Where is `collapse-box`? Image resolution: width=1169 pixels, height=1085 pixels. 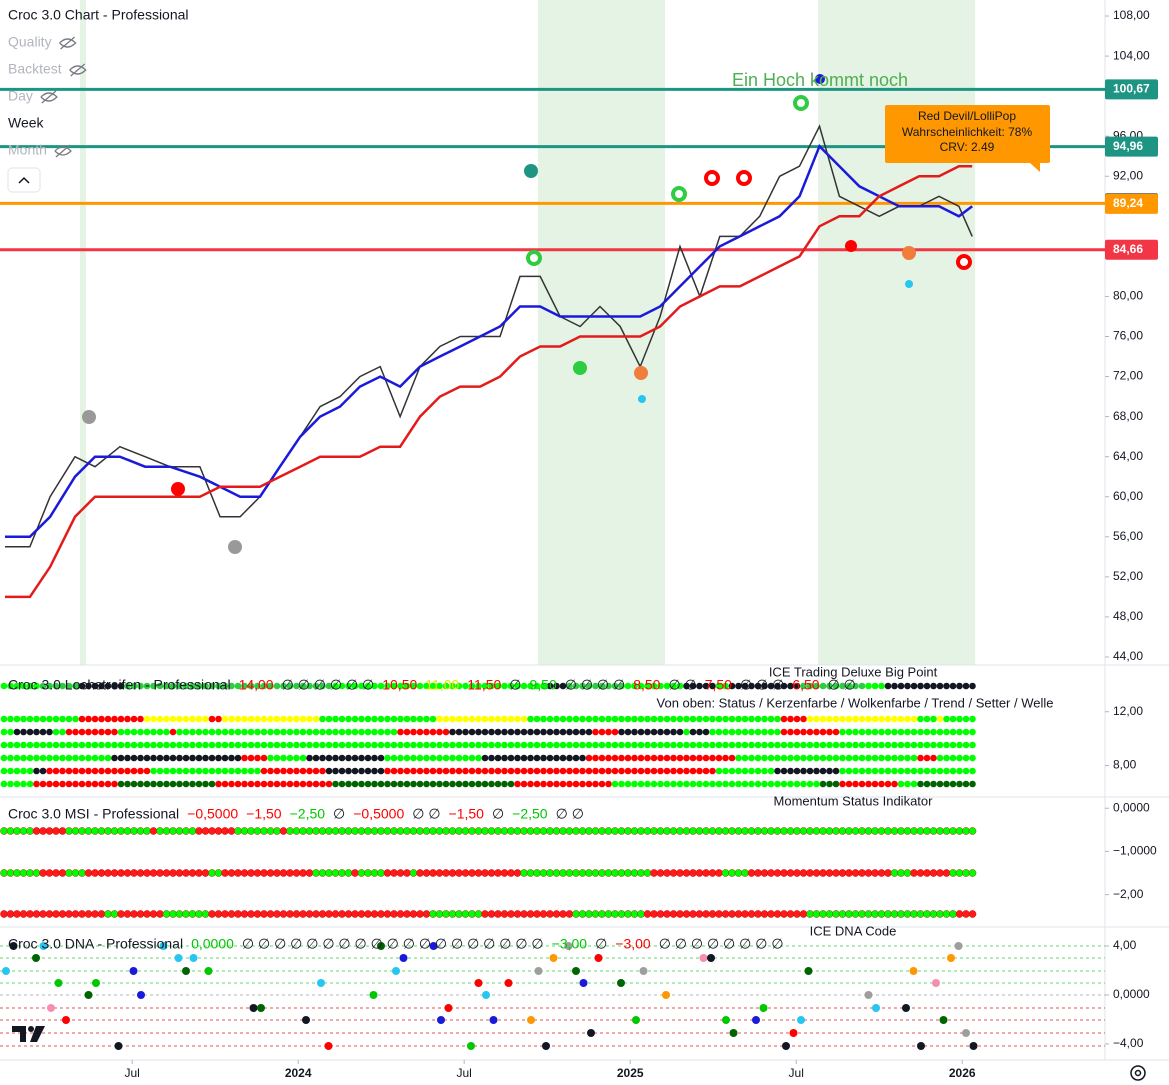
collapse-box is located at coordinates (24, 180).